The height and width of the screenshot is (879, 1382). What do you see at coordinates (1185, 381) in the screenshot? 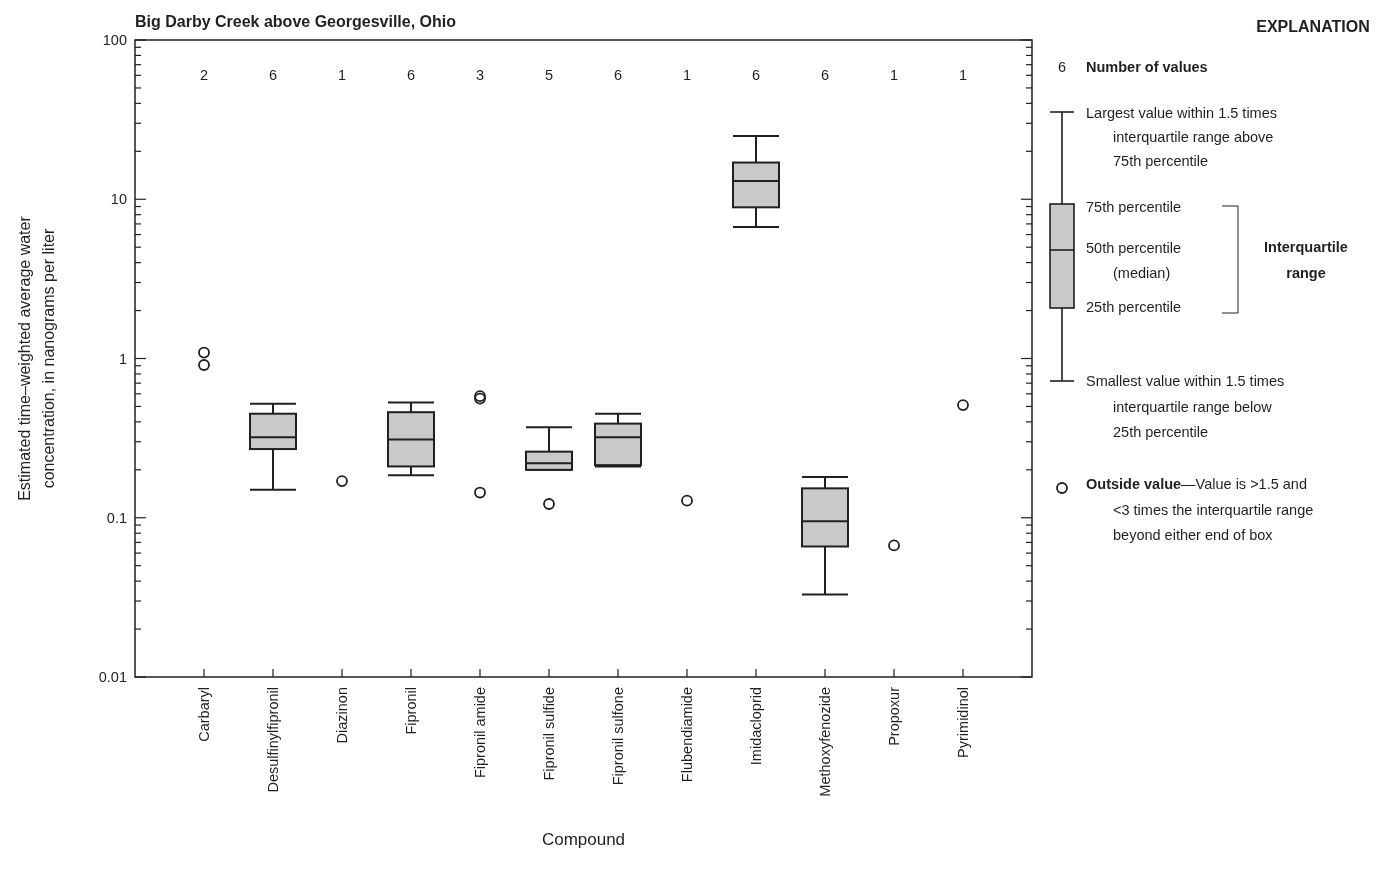
I see `text: Smallest value within 1.5 times` at bounding box center [1185, 381].